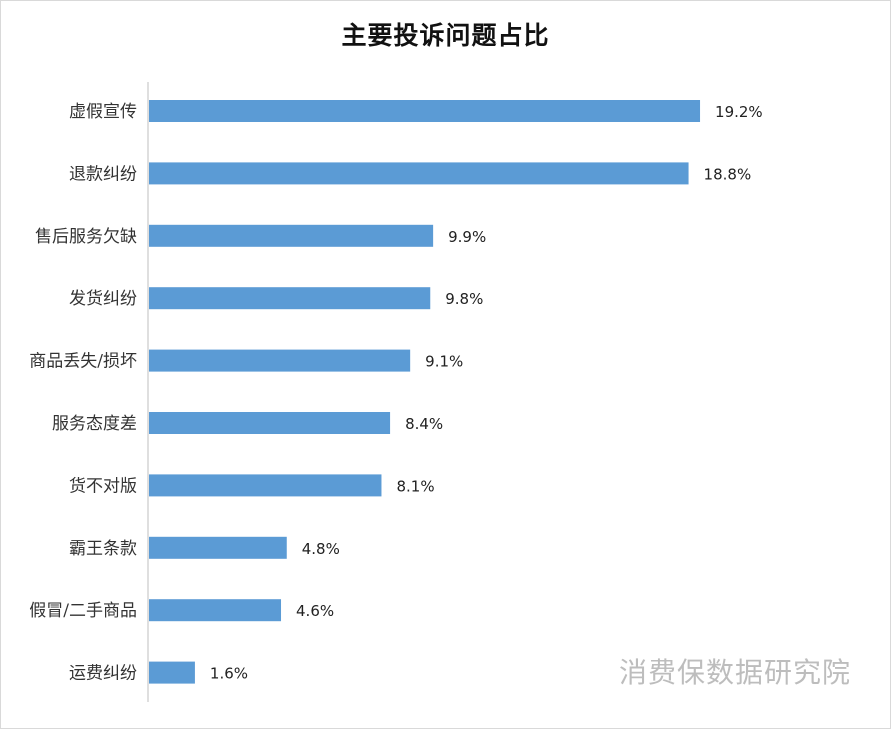 This screenshot has height=729, width=891. What do you see at coordinates (728, 174) in the screenshot?
I see `value-label-1: 18.8%` at bounding box center [728, 174].